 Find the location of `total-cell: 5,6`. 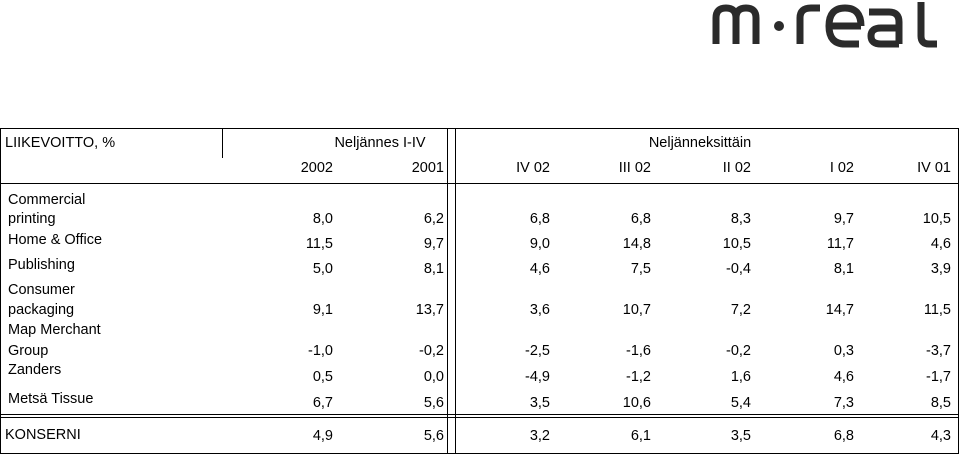

total-cell: 5,6 is located at coordinates (433, 436).